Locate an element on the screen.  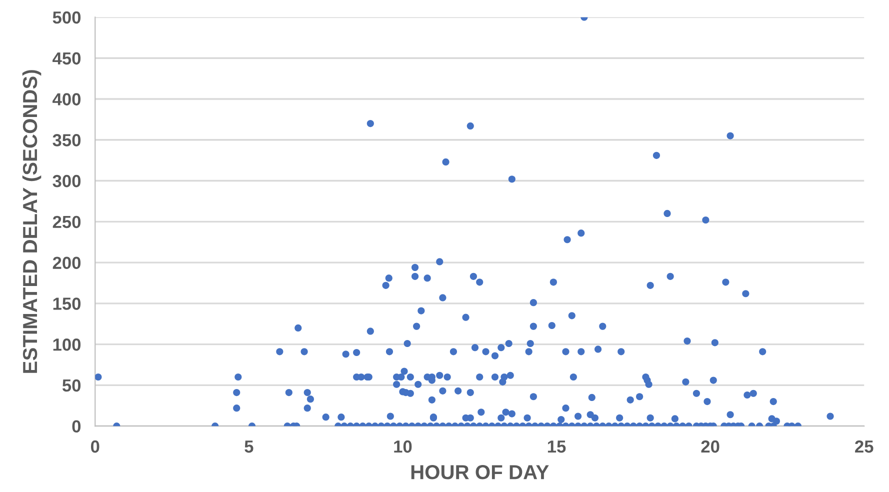
y-tick-label: 100 is located at coordinates (67, 344).